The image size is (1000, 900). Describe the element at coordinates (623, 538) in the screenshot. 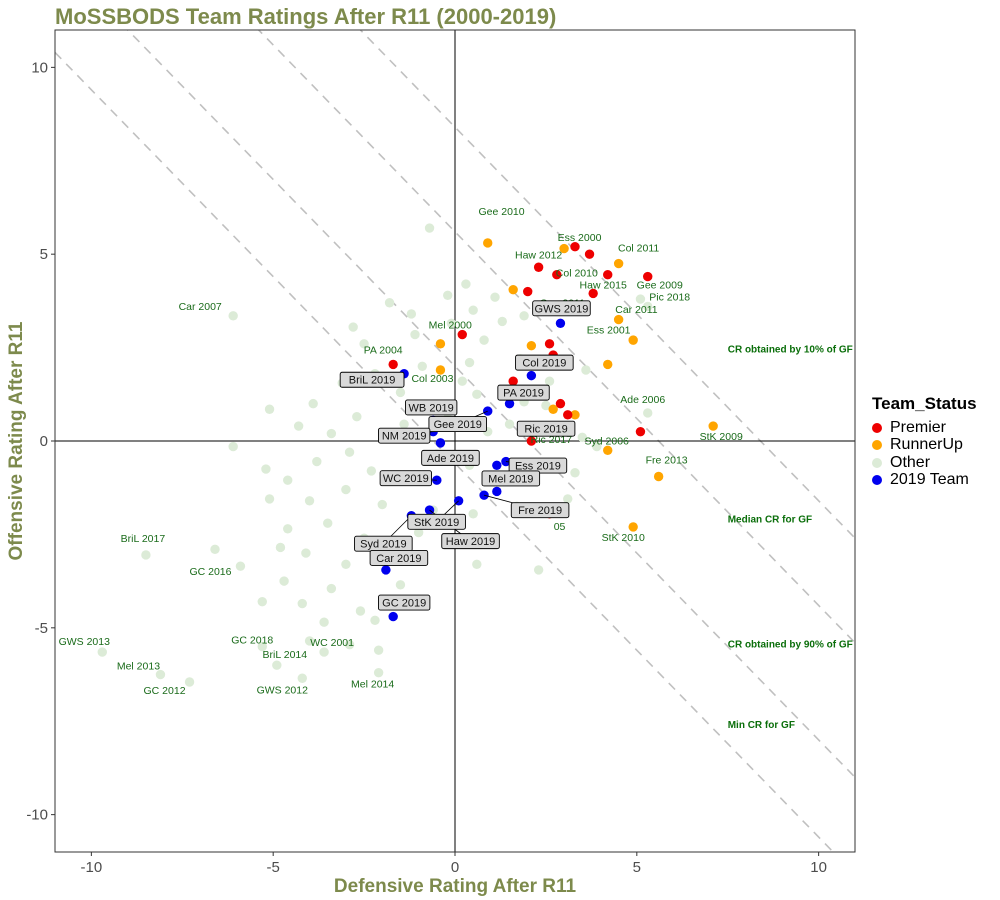

I see `point-label: StK 2010` at that location.